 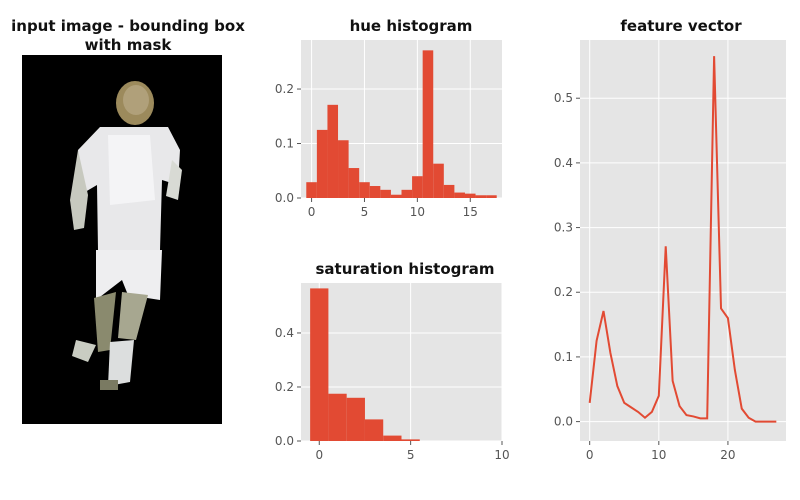 What do you see at coordinates (129, 45) in the screenshot?
I see `image-title-line2: with mask` at bounding box center [129, 45].